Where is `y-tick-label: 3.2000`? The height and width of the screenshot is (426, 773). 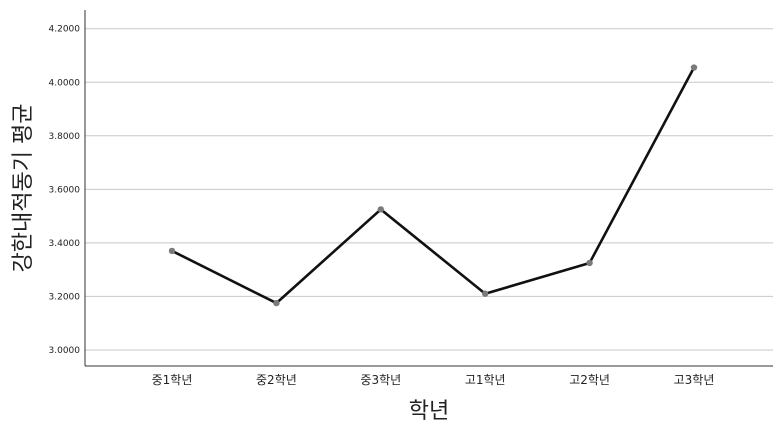 y-tick-label: 3.2000 is located at coordinates (65, 297).